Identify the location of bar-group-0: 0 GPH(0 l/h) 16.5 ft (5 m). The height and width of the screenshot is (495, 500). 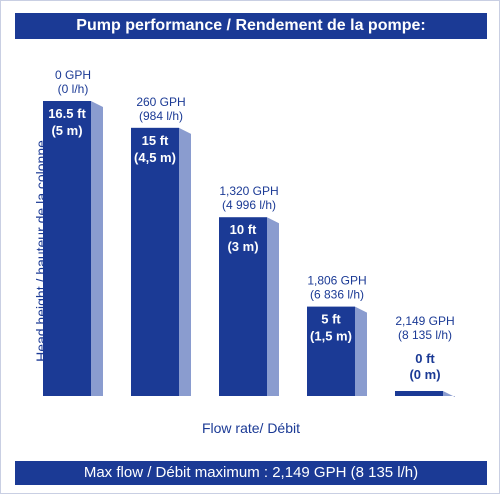
(73, 232).